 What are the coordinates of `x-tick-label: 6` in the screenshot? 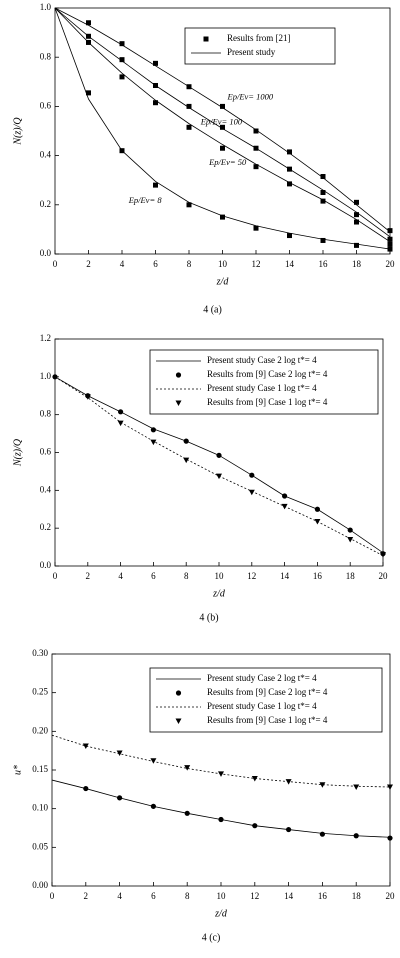 It's located at (155, 264).